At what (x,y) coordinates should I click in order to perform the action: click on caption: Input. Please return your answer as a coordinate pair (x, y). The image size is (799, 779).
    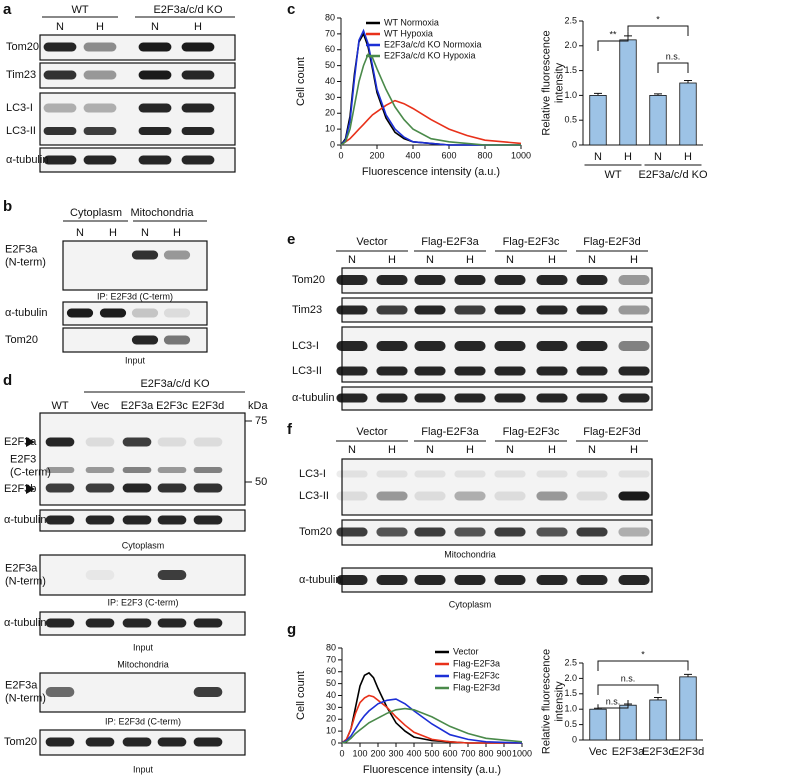
    Looking at the image, I should click on (143, 769).